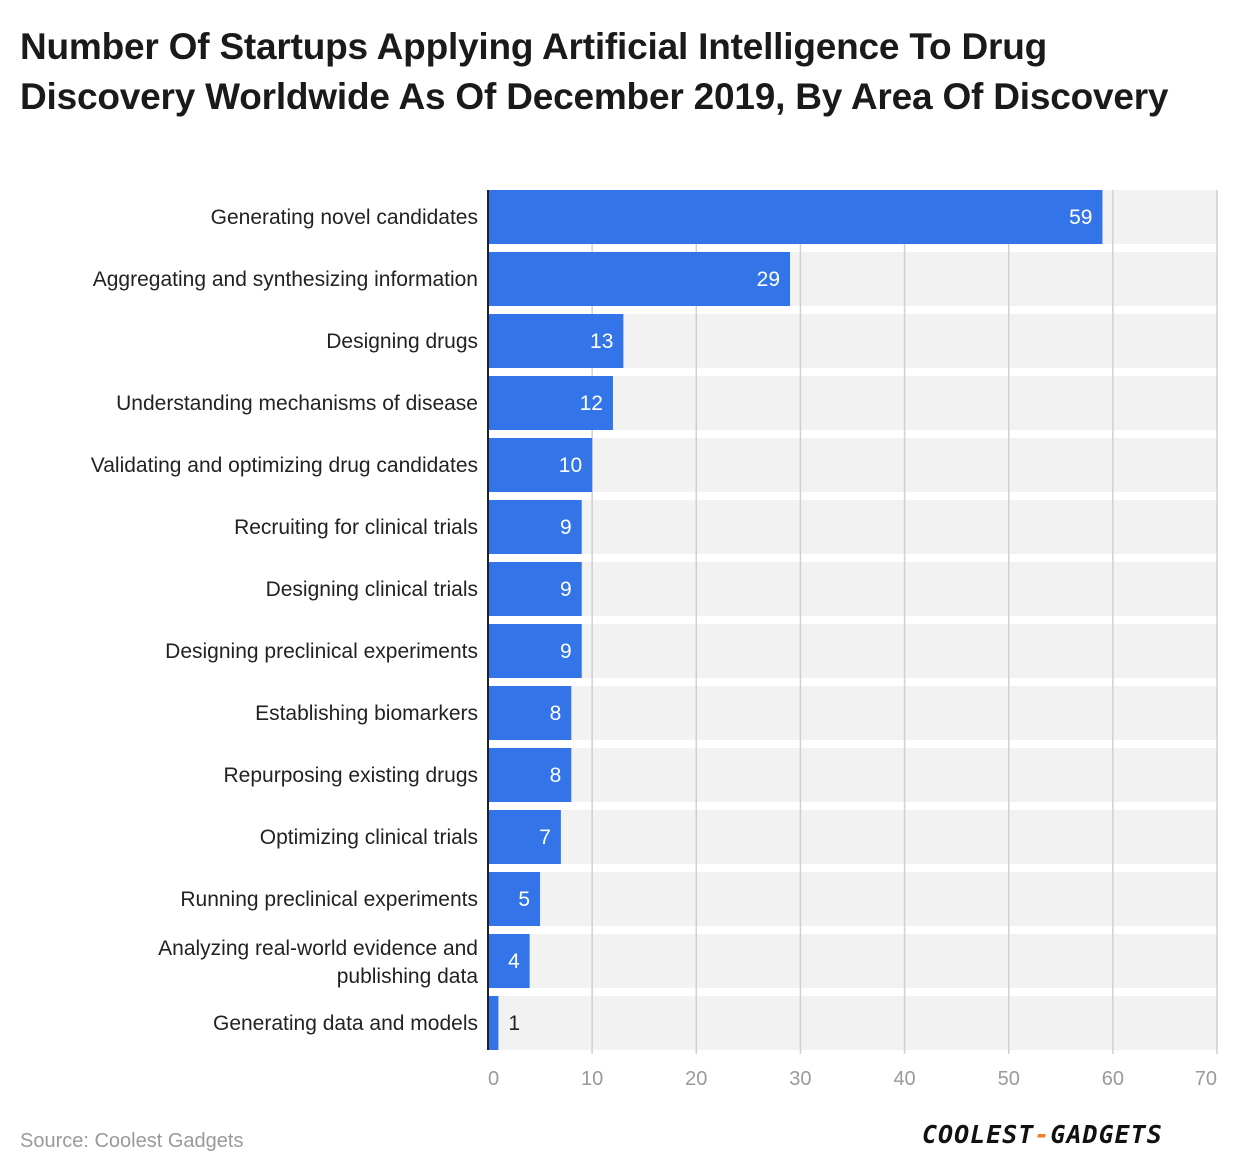  Describe the element at coordinates (402, 341) in the screenshot. I see `category-label: Designing drugs` at that location.